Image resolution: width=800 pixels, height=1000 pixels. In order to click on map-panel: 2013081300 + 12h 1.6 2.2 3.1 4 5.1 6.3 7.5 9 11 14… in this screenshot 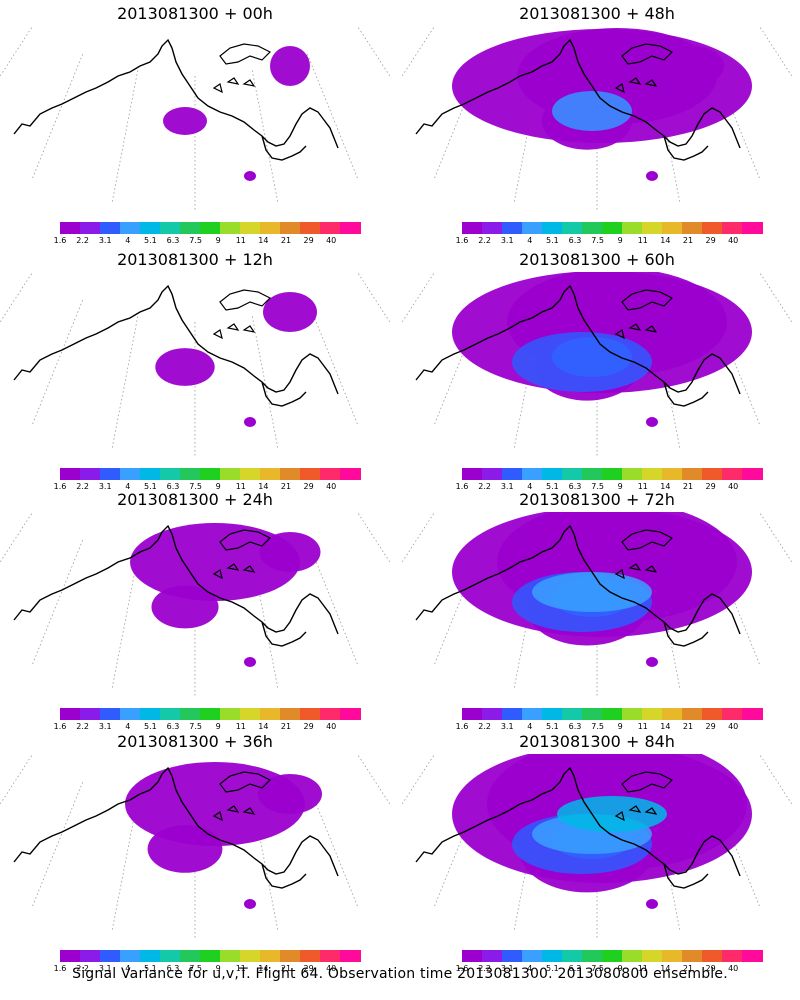, I will do `click(195, 370)`.